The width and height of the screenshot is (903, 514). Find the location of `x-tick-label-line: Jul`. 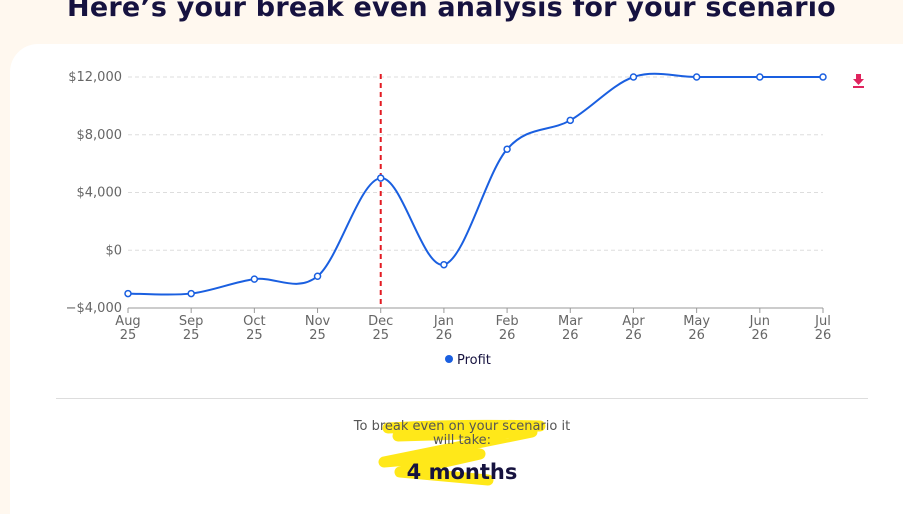

x-tick-label-line: Jul is located at coordinates (822, 321).